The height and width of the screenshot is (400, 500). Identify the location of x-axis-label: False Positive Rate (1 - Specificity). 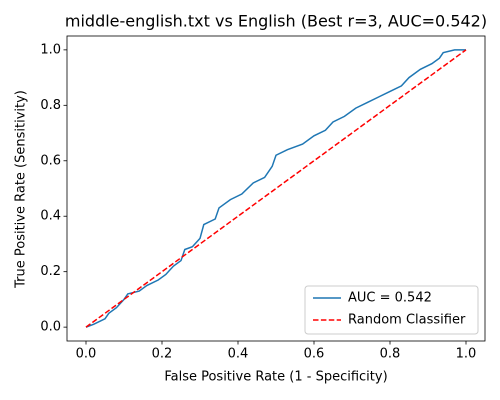
(275, 377).